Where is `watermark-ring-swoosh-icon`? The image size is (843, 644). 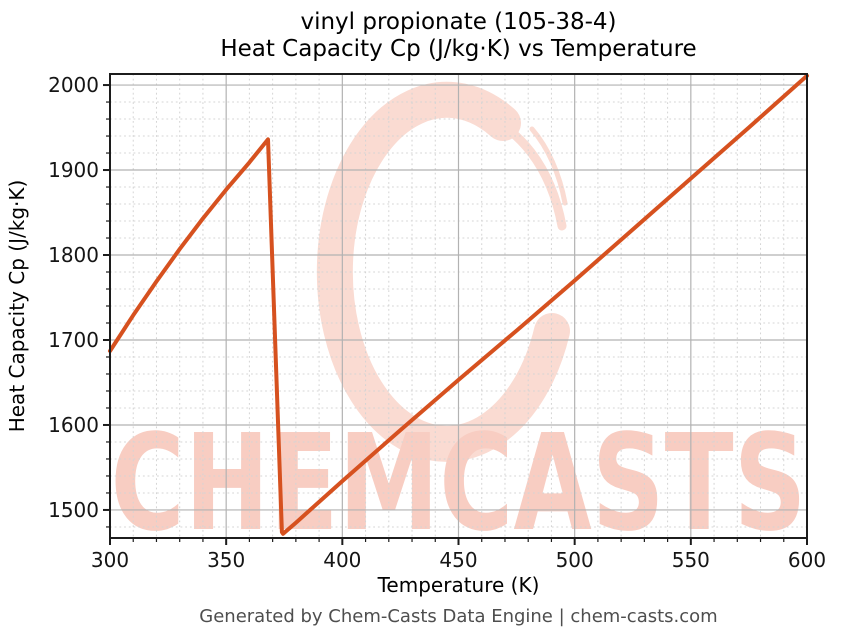 watermark-ring-swoosh-icon is located at coordinates (520, 171).